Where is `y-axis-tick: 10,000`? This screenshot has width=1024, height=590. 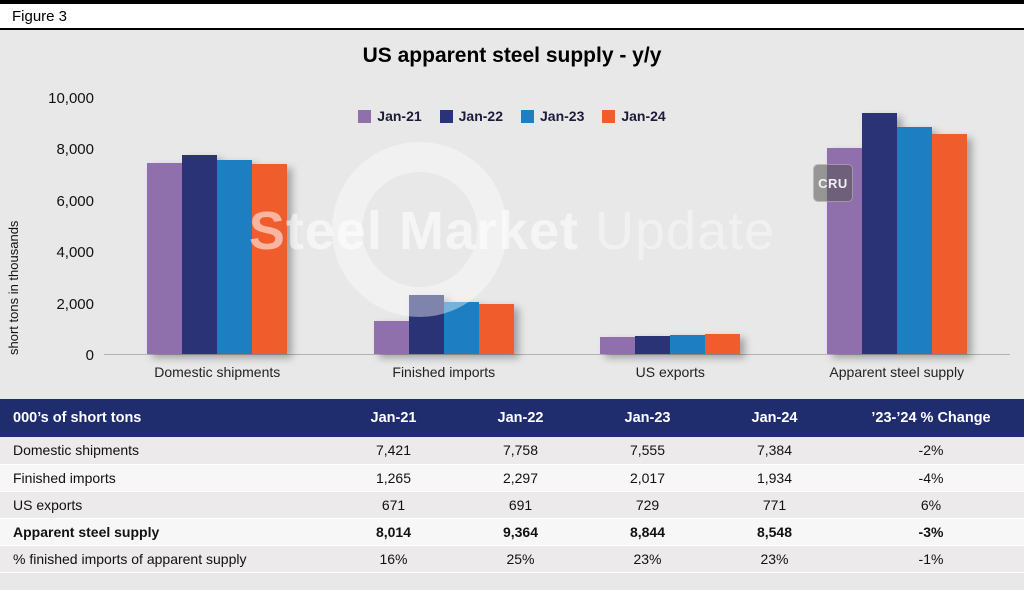 y-axis-tick: 10,000 is located at coordinates (71, 98).